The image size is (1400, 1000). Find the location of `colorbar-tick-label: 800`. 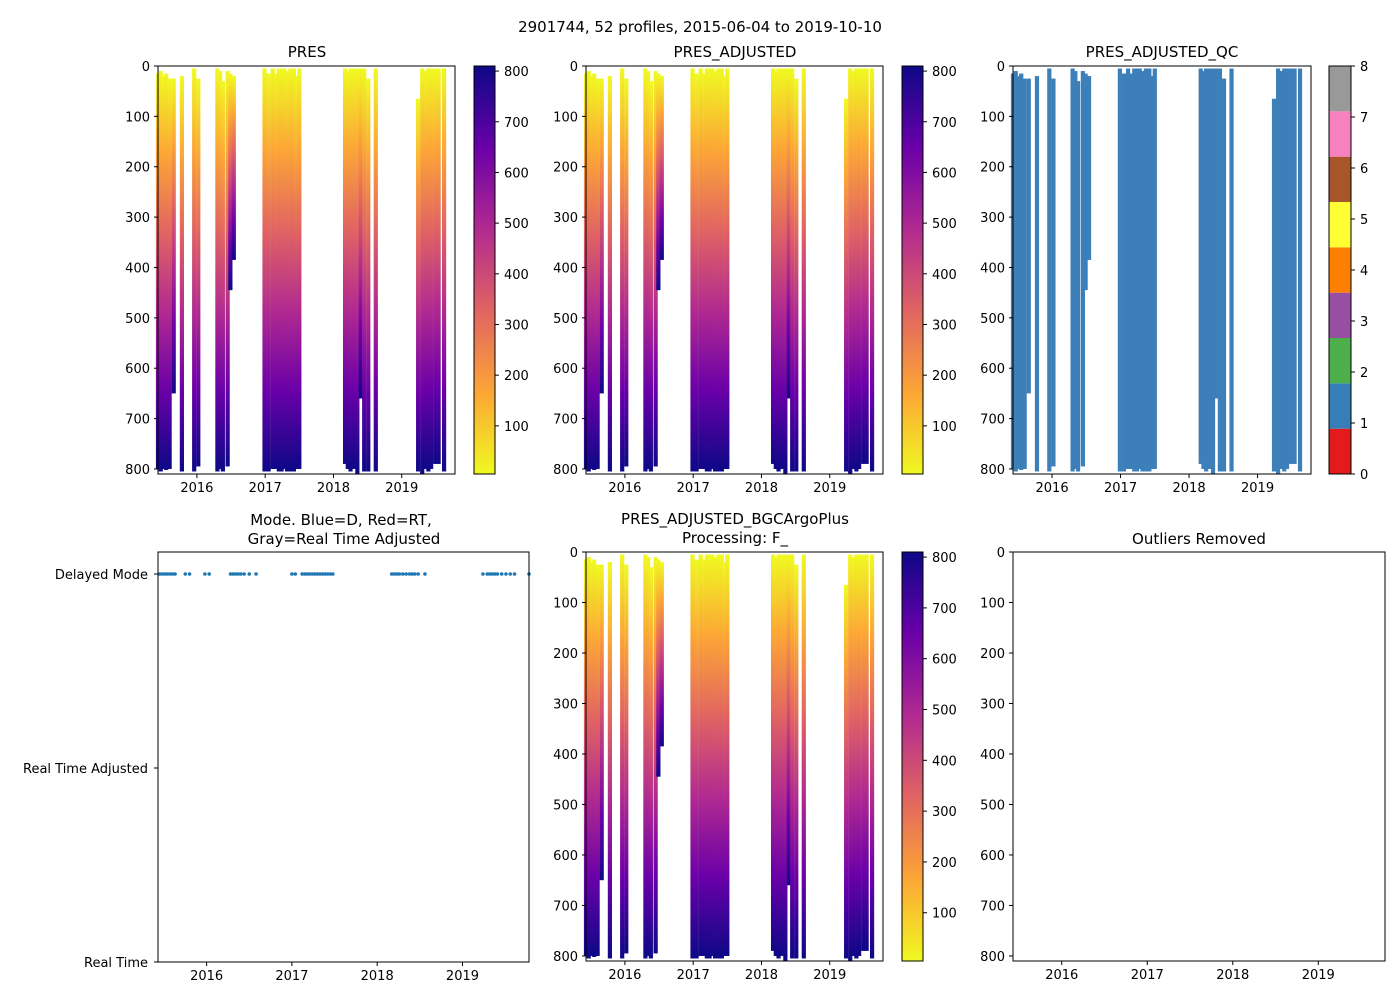

colorbar-tick-label: 800 is located at coordinates (944, 72).